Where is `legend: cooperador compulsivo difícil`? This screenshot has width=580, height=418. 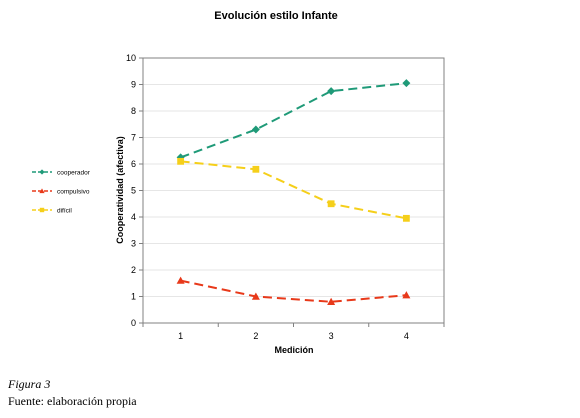
legend: cooperador compulsivo difícil is located at coordinates (61, 192).